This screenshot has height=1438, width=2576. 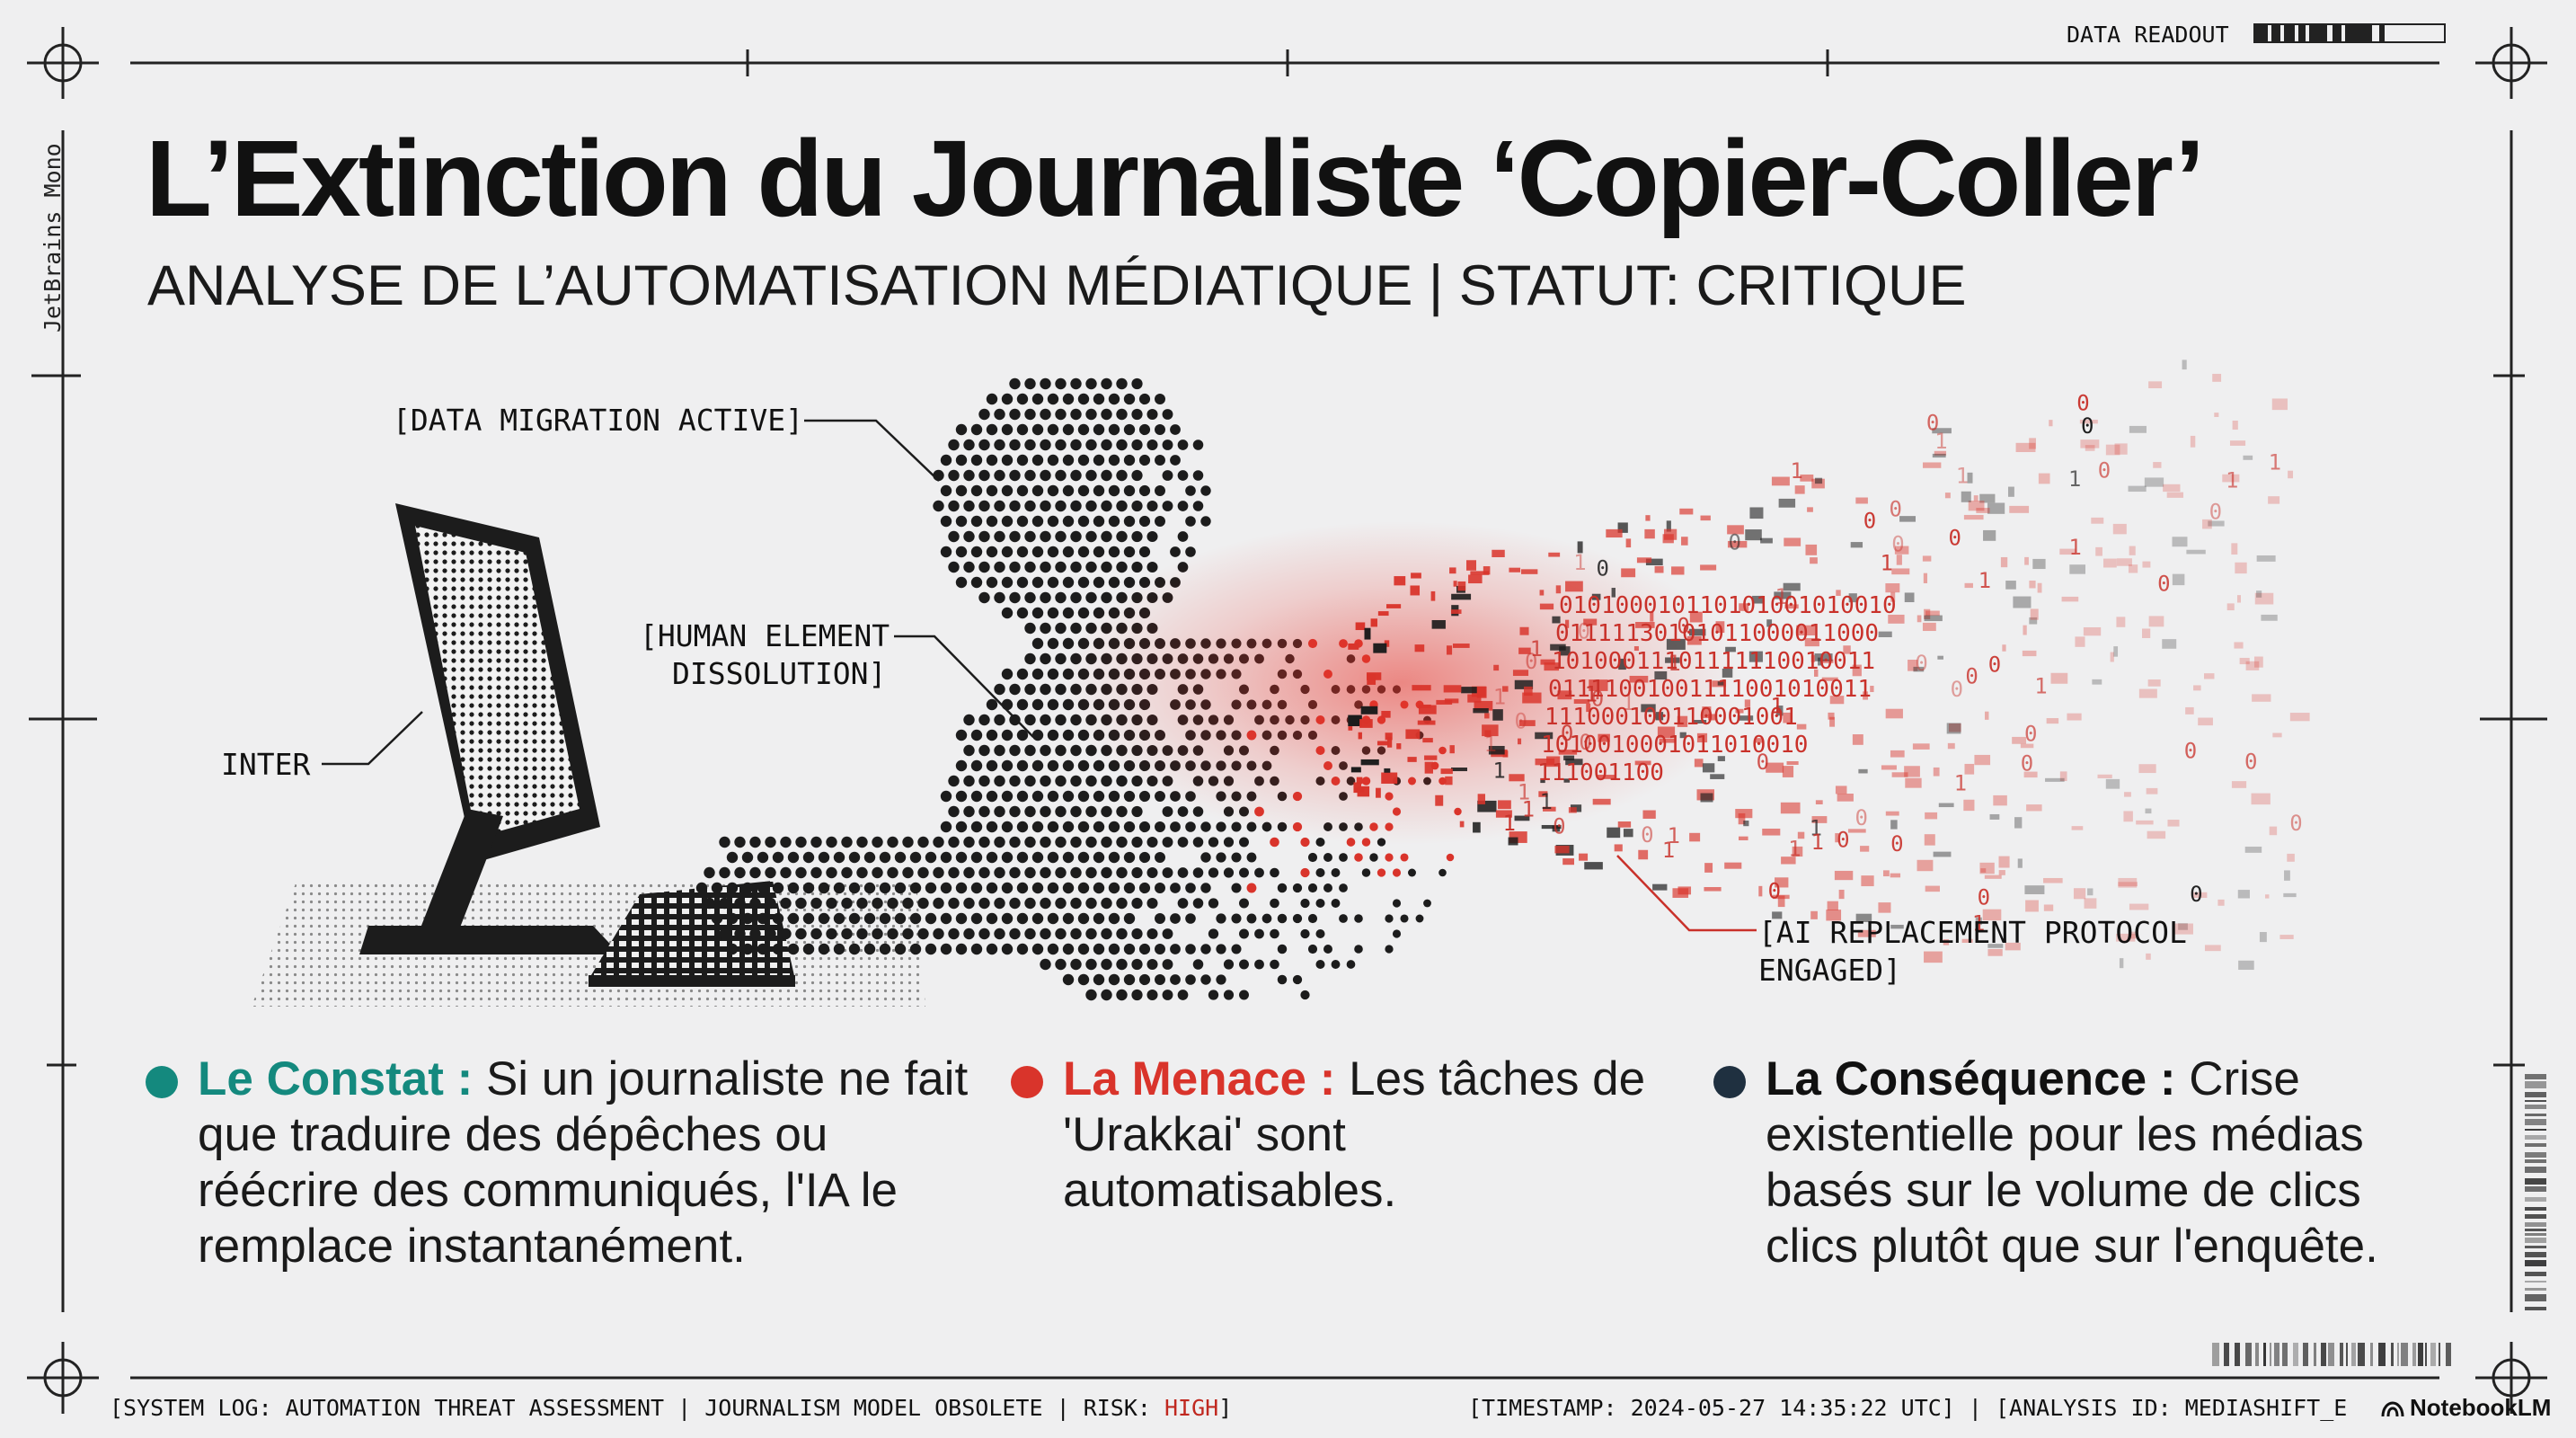 I want to click on brand-notebooklm: NotebookLM, so click(x=2466, y=1408).